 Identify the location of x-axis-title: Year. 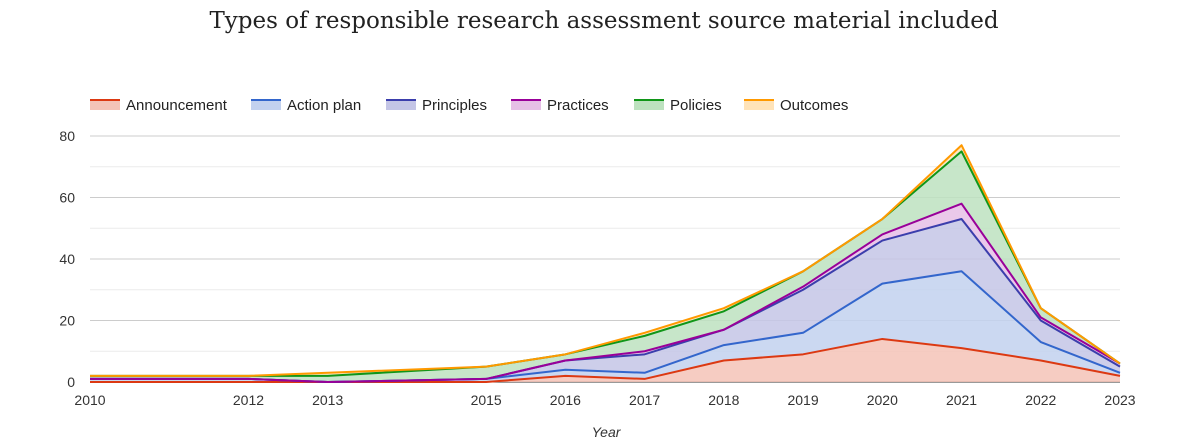
(607, 432).